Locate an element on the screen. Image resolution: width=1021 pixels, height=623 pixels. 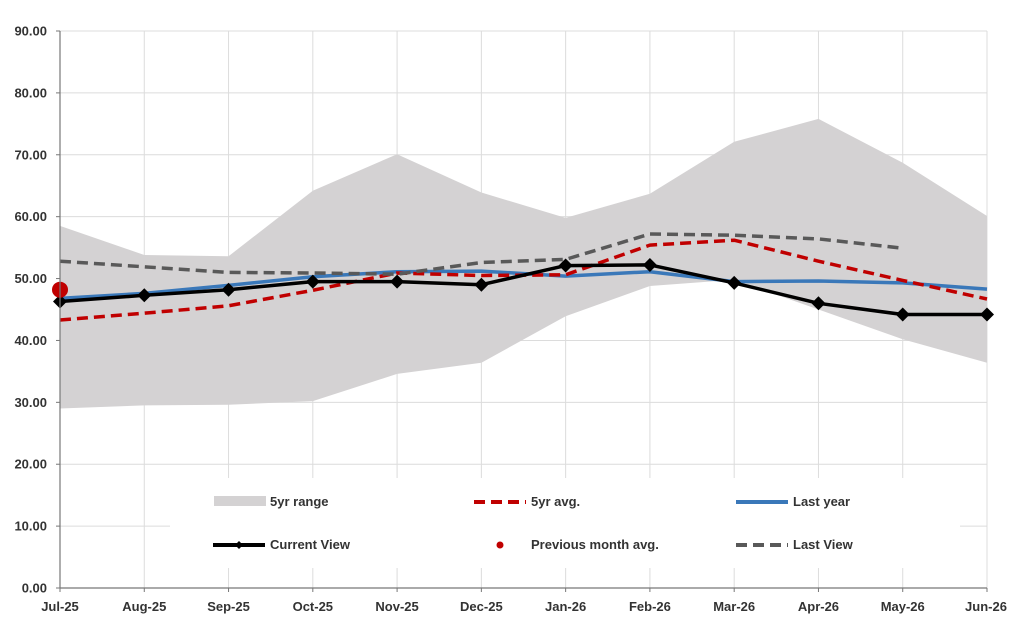
x-tick-label: Feb-26 is located at coordinates (650, 606).